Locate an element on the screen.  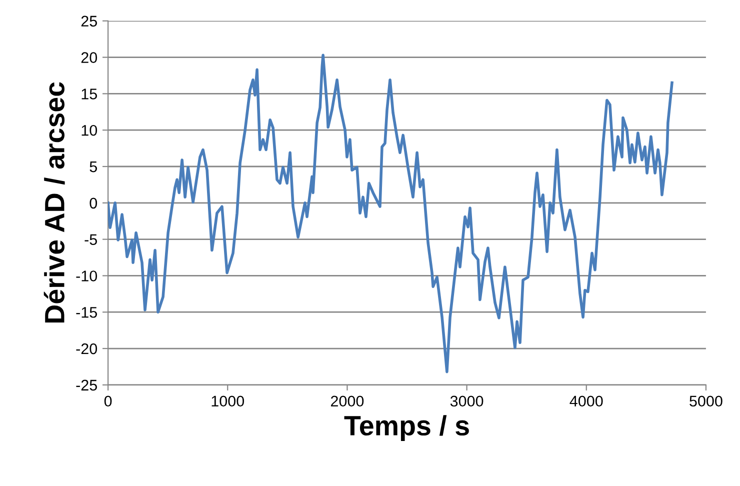
x-tick-label: 4000 is located at coordinates (586, 401).